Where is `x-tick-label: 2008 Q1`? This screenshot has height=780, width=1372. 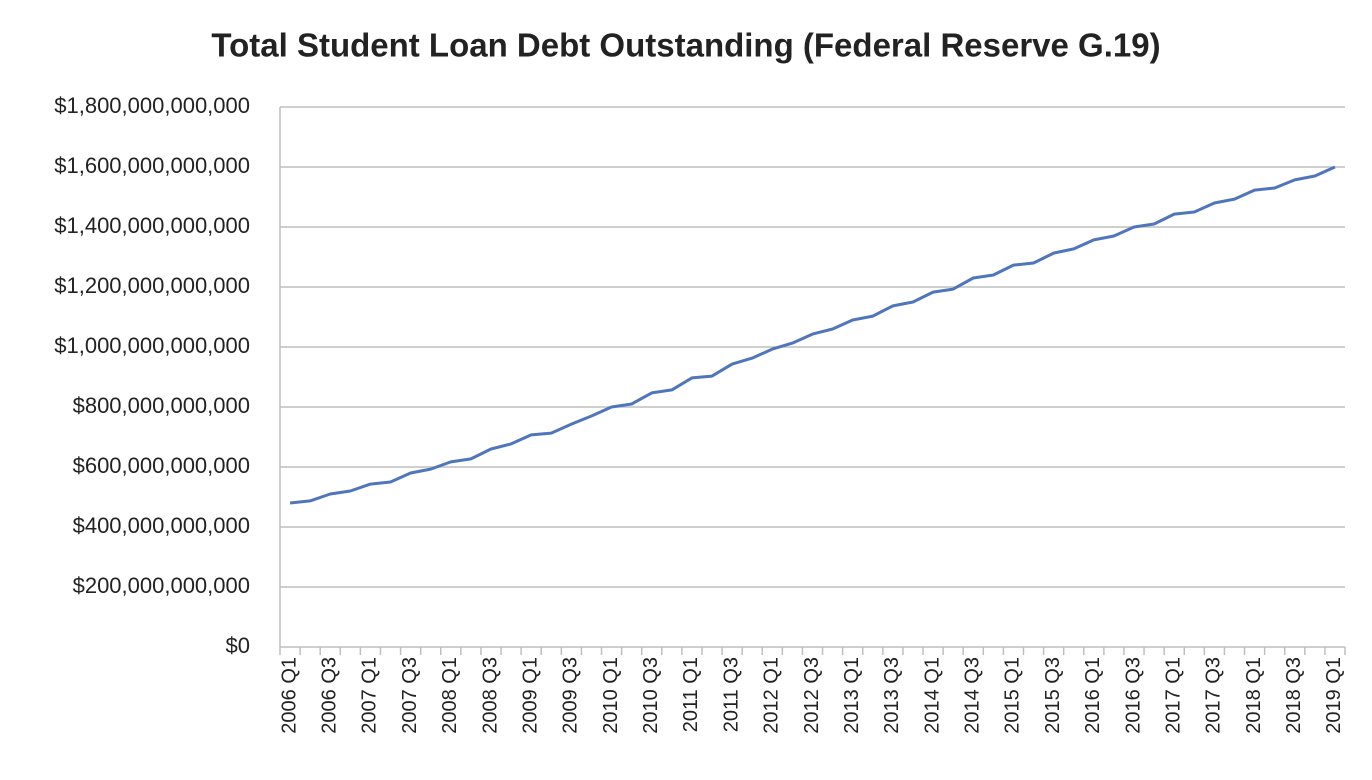 x-tick-label: 2008 Q1 is located at coordinates (450, 695).